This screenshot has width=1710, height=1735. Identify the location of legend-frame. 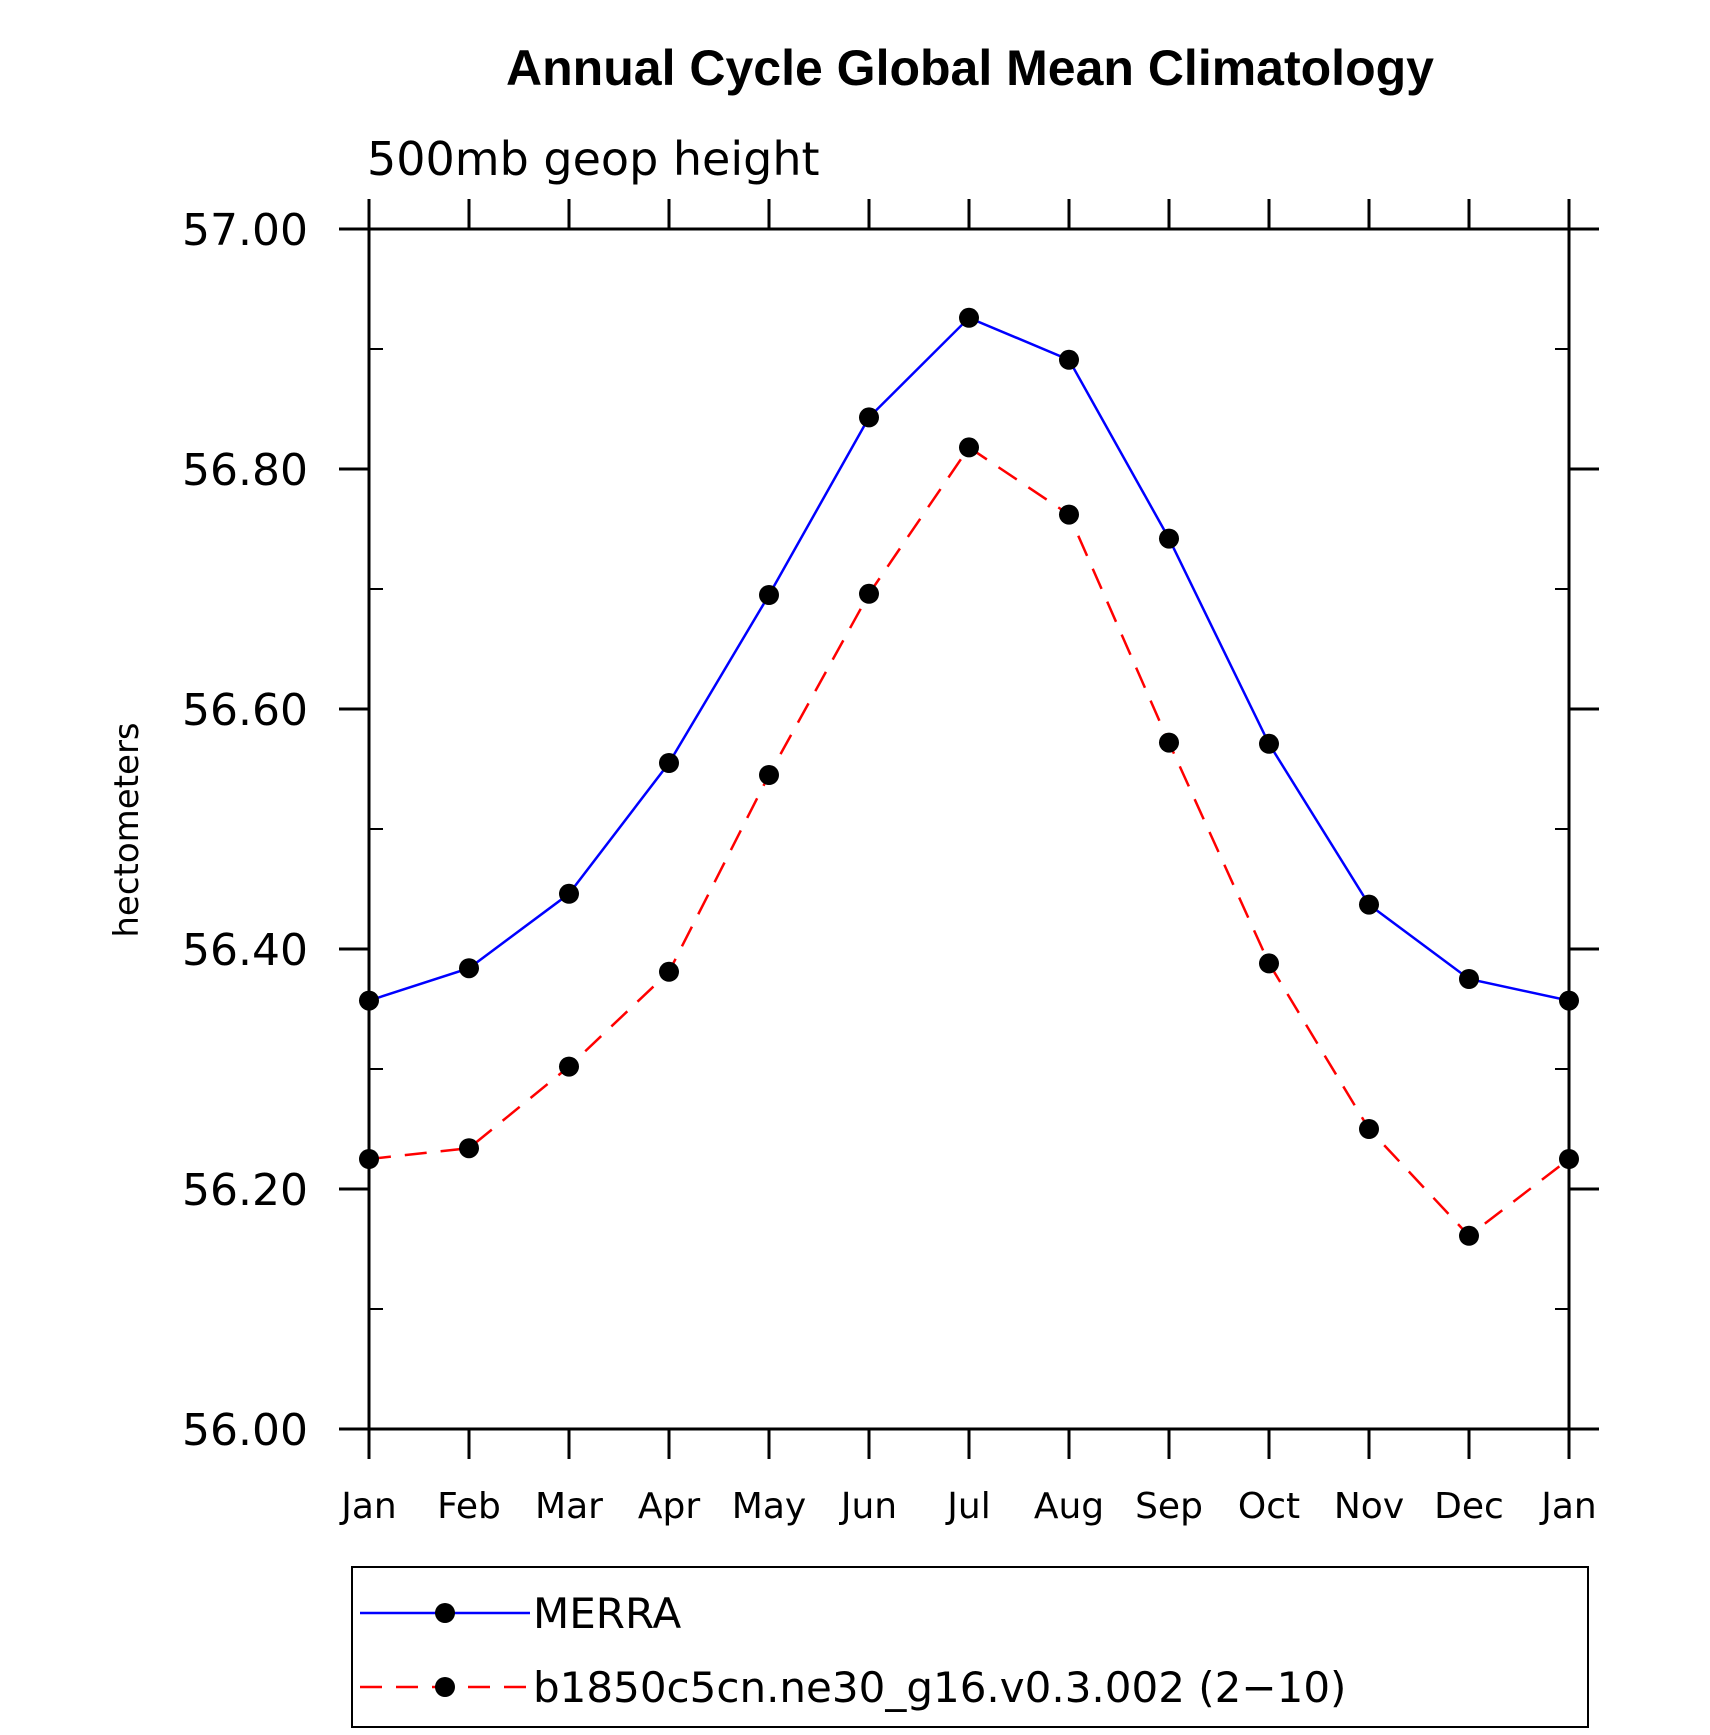
(970, 1647).